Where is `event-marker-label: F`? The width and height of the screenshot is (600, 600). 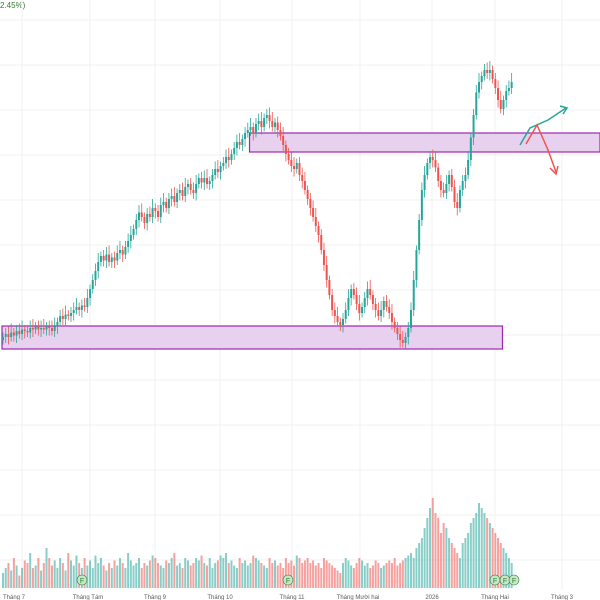 event-marker-label: F is located at coordinates (495, 581).